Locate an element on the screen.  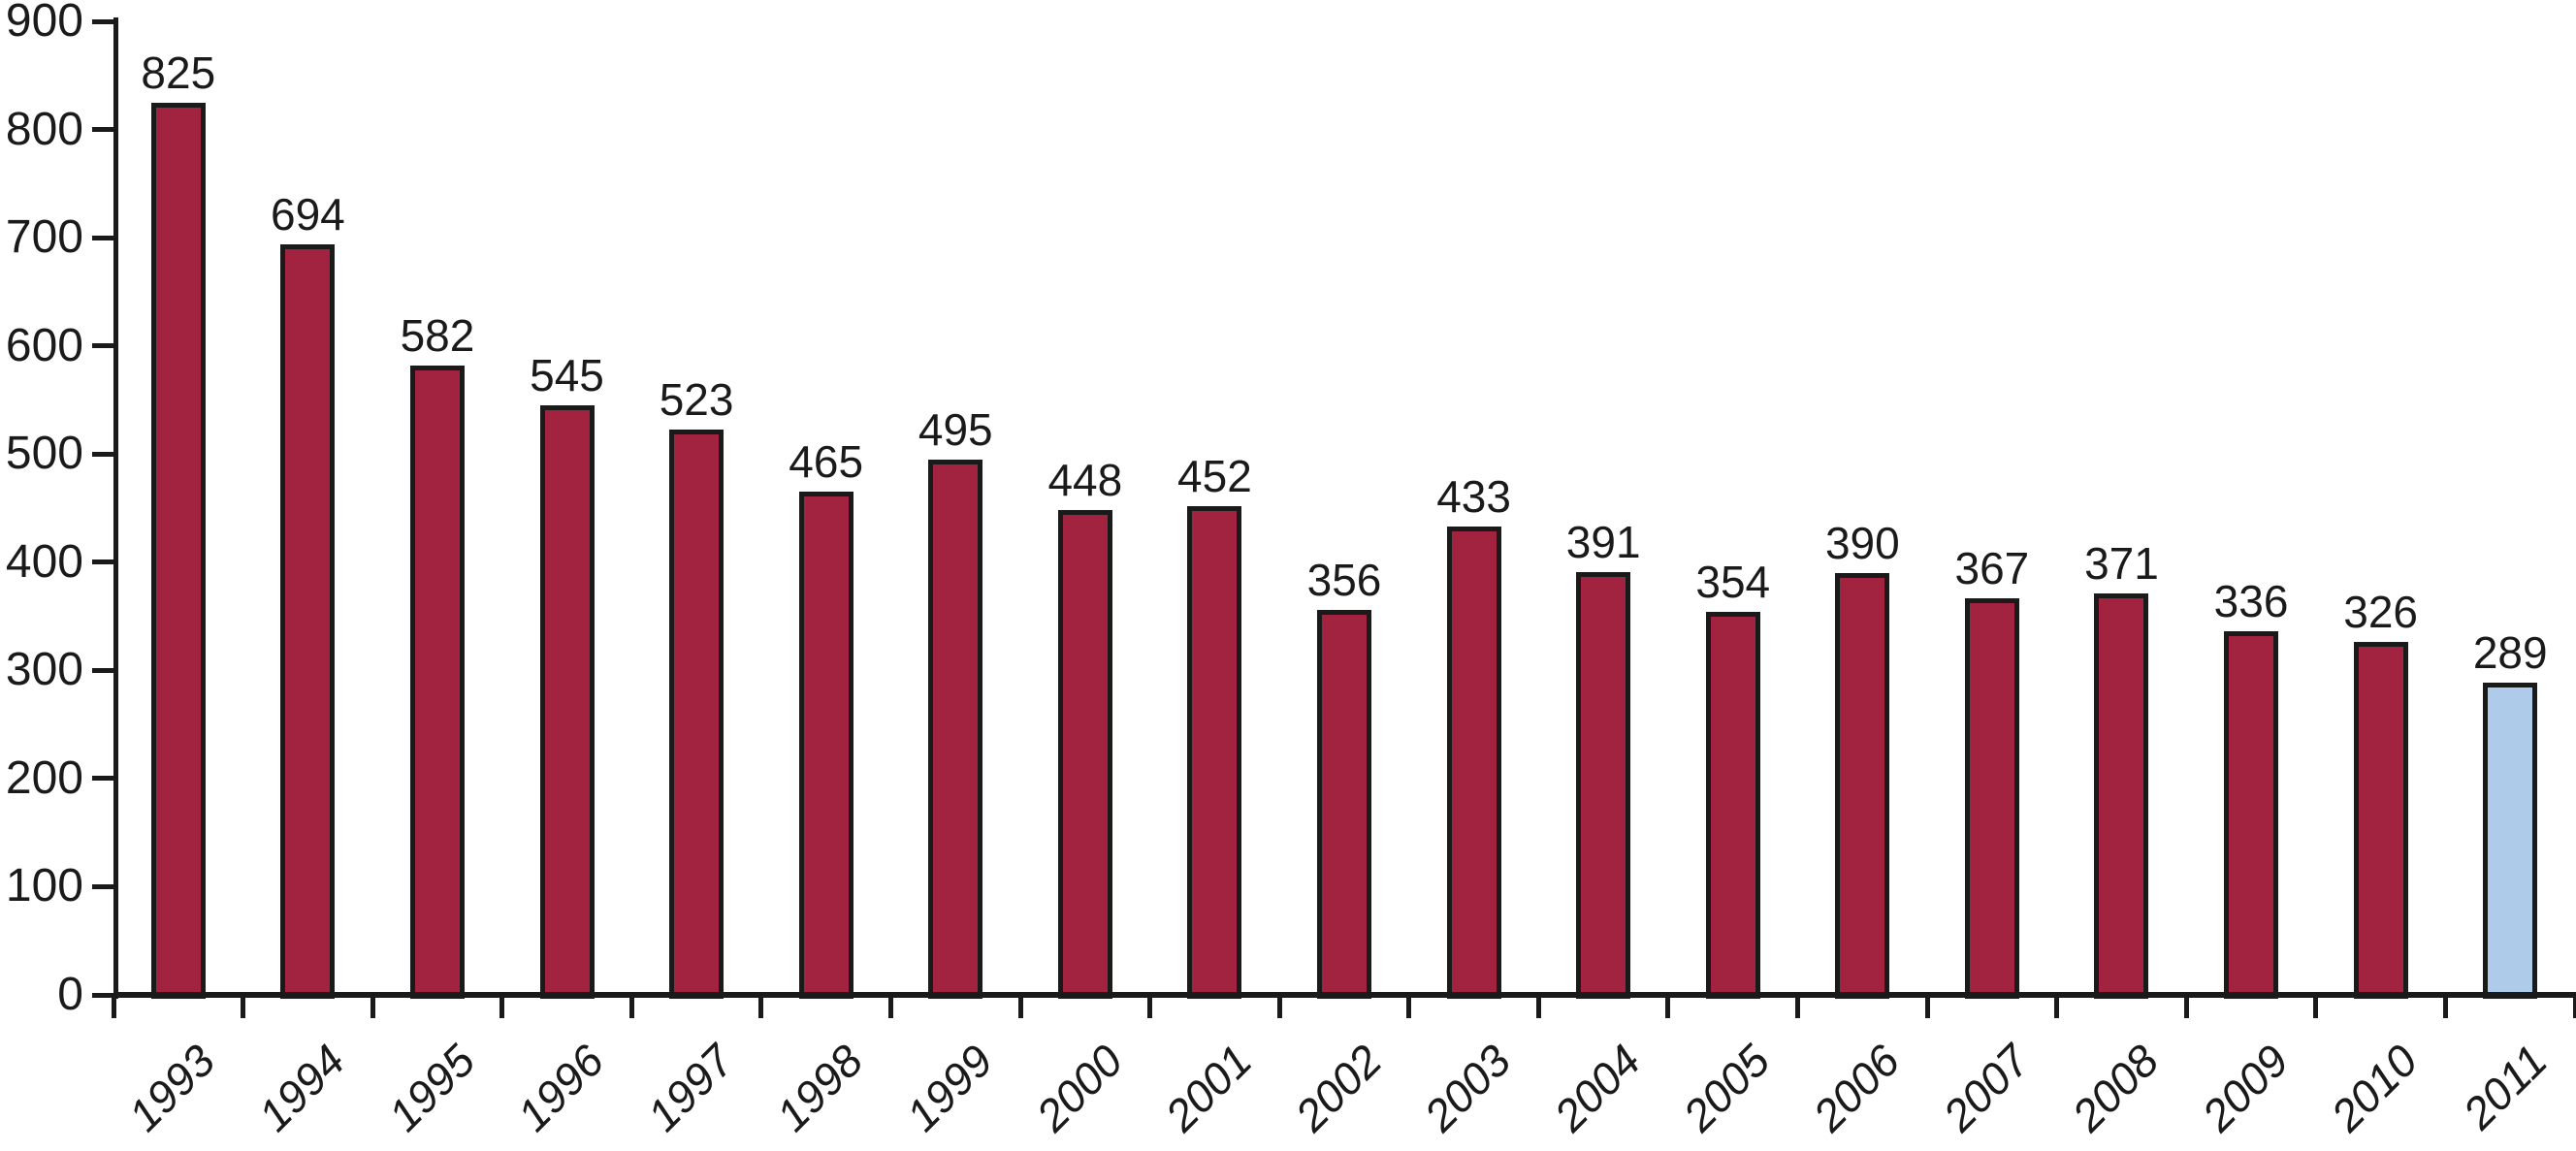
y-axis-tick-label: 200 is located at coordinates (44, 777).